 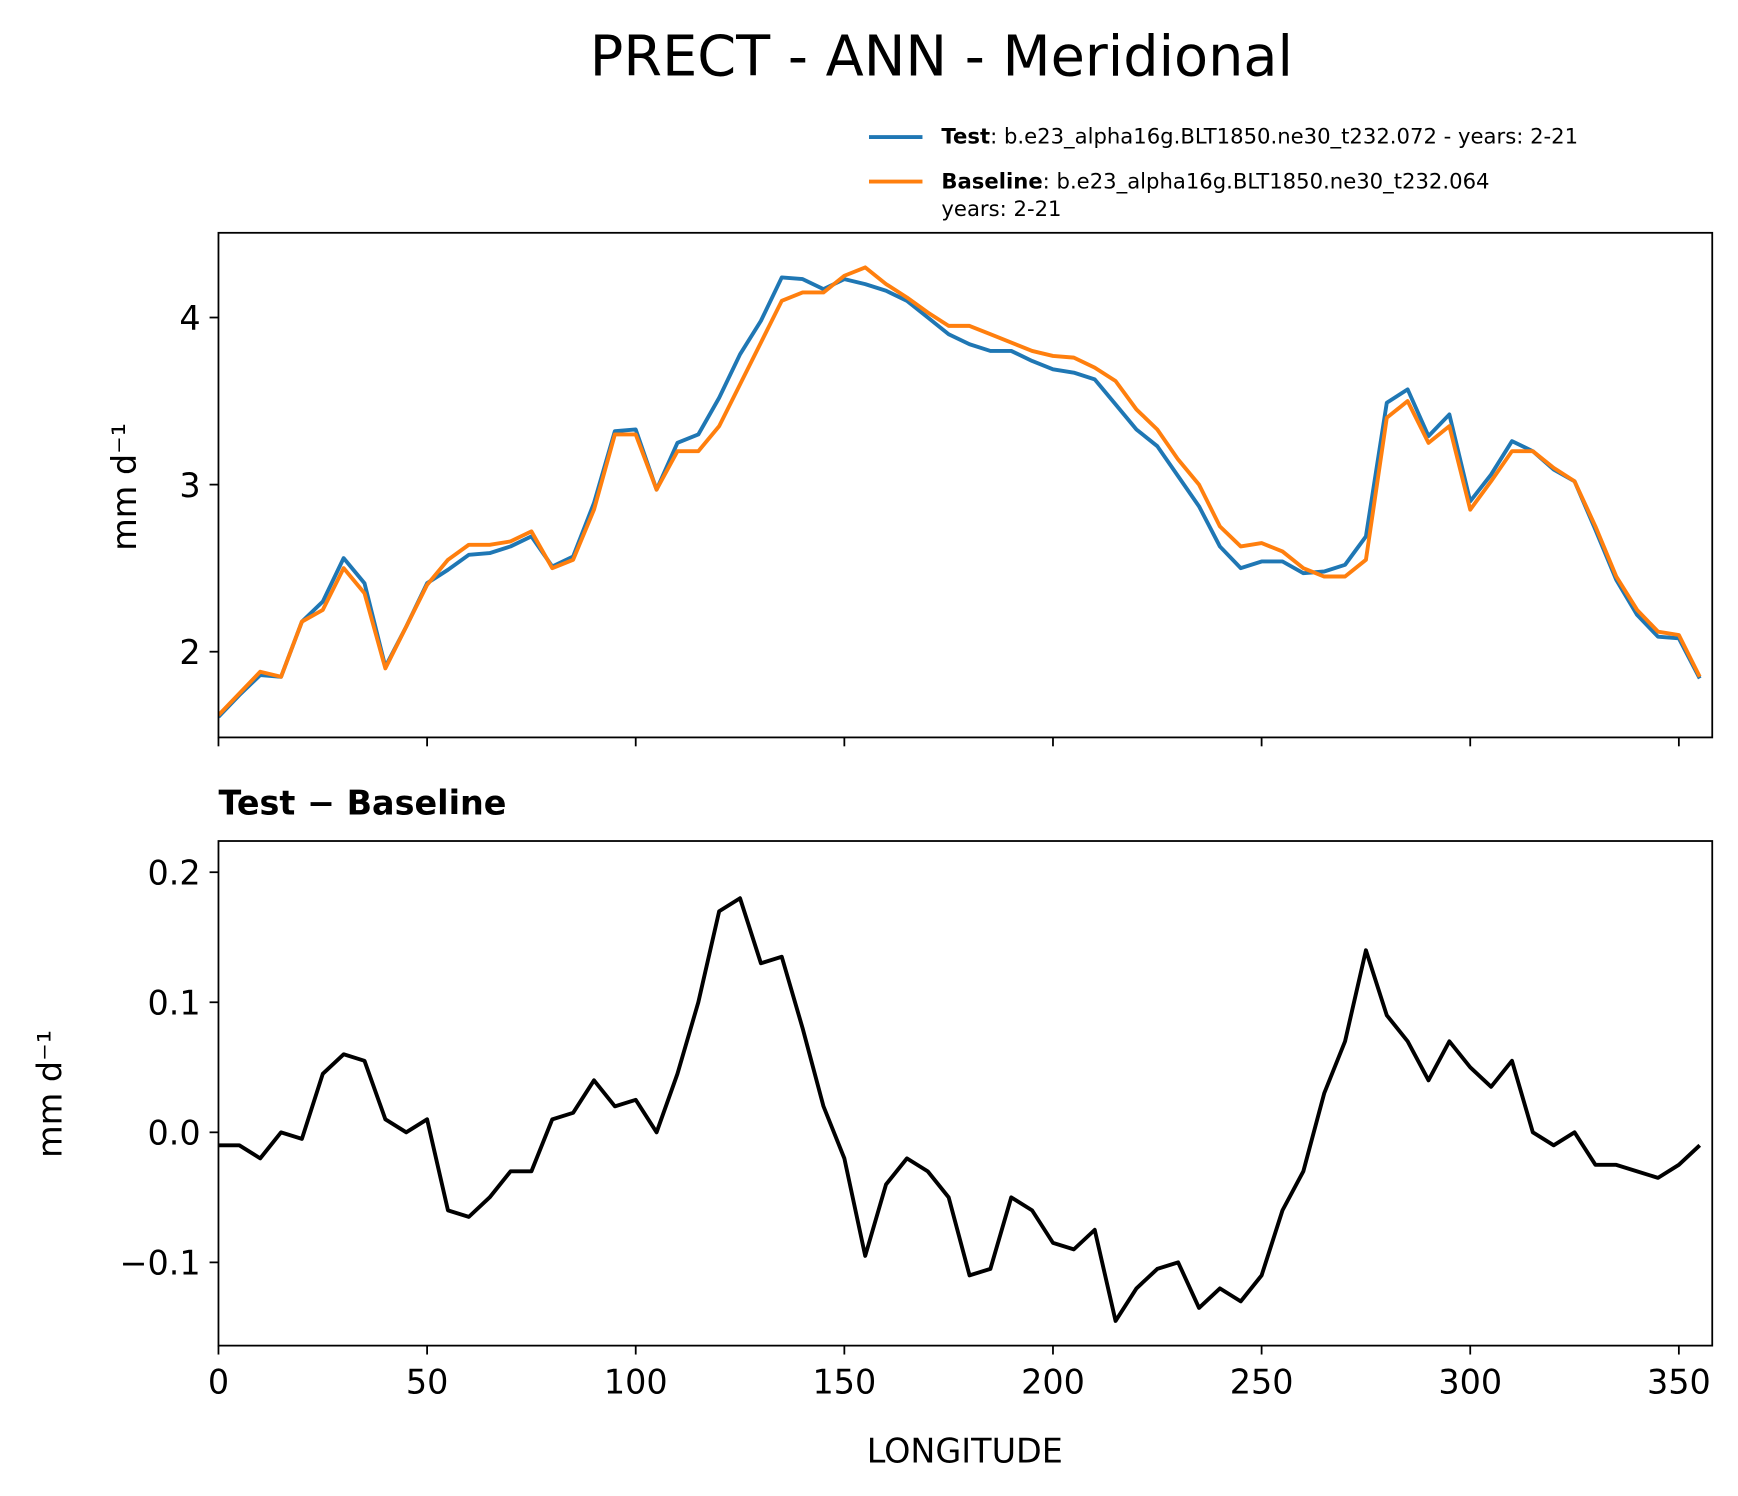 What do you see at coordinates (991, 180) in the screenshot?
I see `legend-name: Baseline` at bounding box center [991, 180].